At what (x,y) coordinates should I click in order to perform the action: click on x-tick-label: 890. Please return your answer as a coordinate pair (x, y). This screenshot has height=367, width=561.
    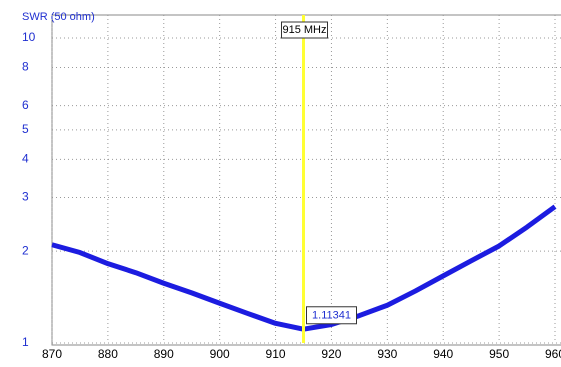
    Looking at the image, I should click on (164, 354).